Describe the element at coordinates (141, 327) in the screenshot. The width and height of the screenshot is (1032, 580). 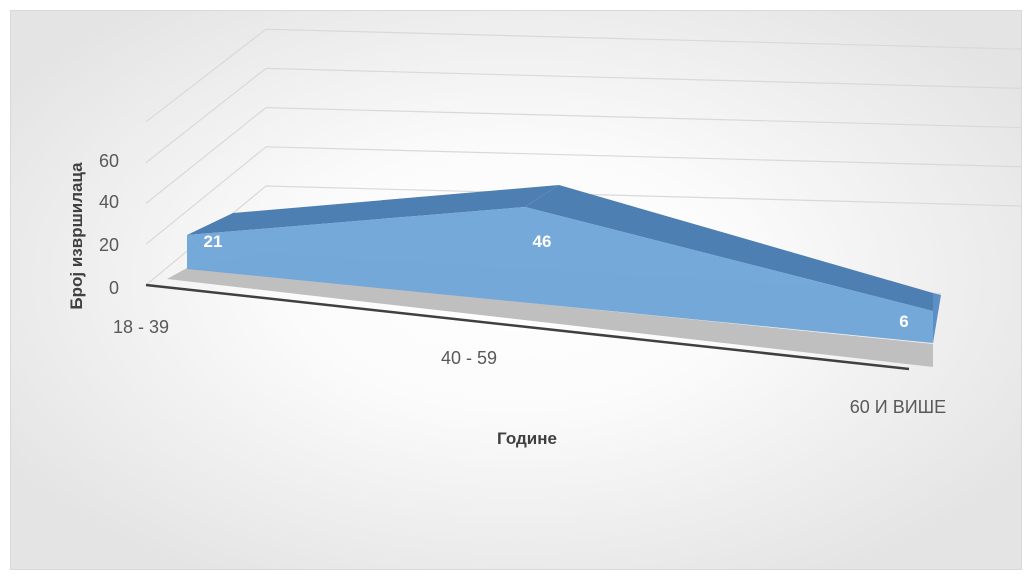
I see `x-tick-label: 18 - 39` at that location.